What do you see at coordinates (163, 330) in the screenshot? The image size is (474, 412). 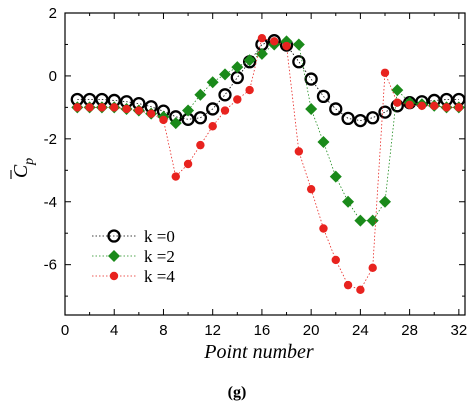 I see `x-tick-label: 8` at bounding box center [163, 330].